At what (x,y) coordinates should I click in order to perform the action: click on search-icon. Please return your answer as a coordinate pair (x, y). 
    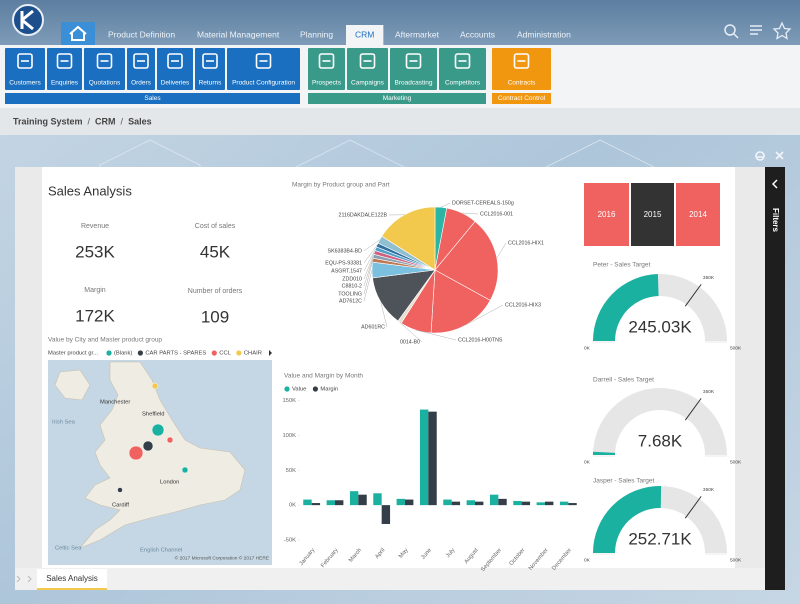
    Looking at the image, I should click on (730, 30).